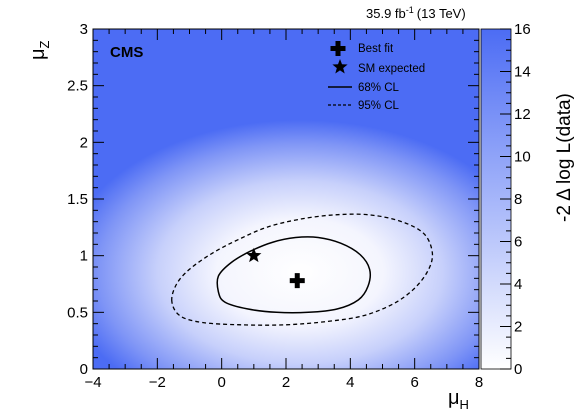  Describe the element at coordinates (126, 52) in the screenshot. I see `cms-label: CMS` at that location.